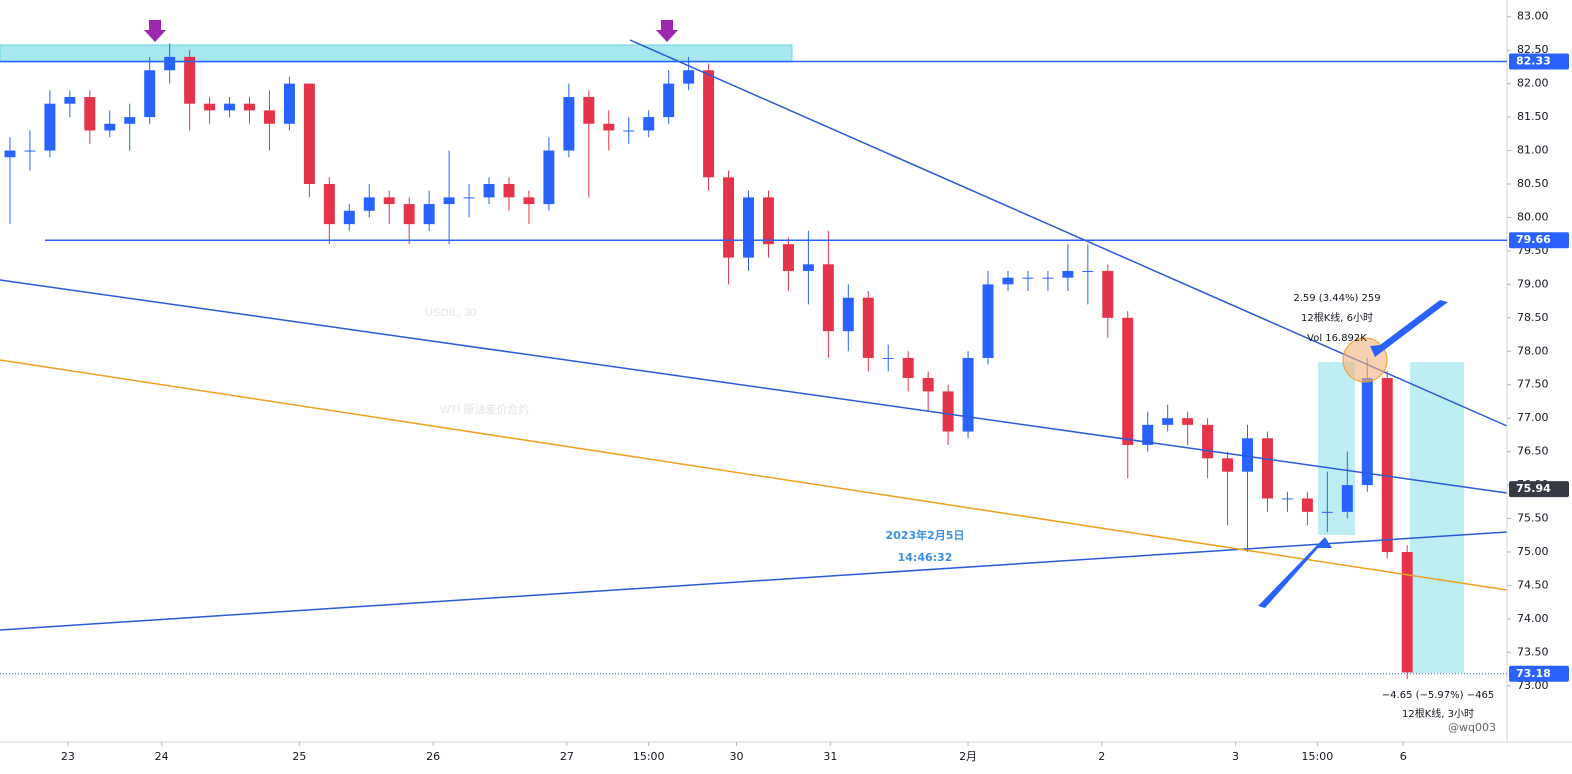  I want to click on watermark-subtitle: WTI 原油差价合约, so click(484, 409).